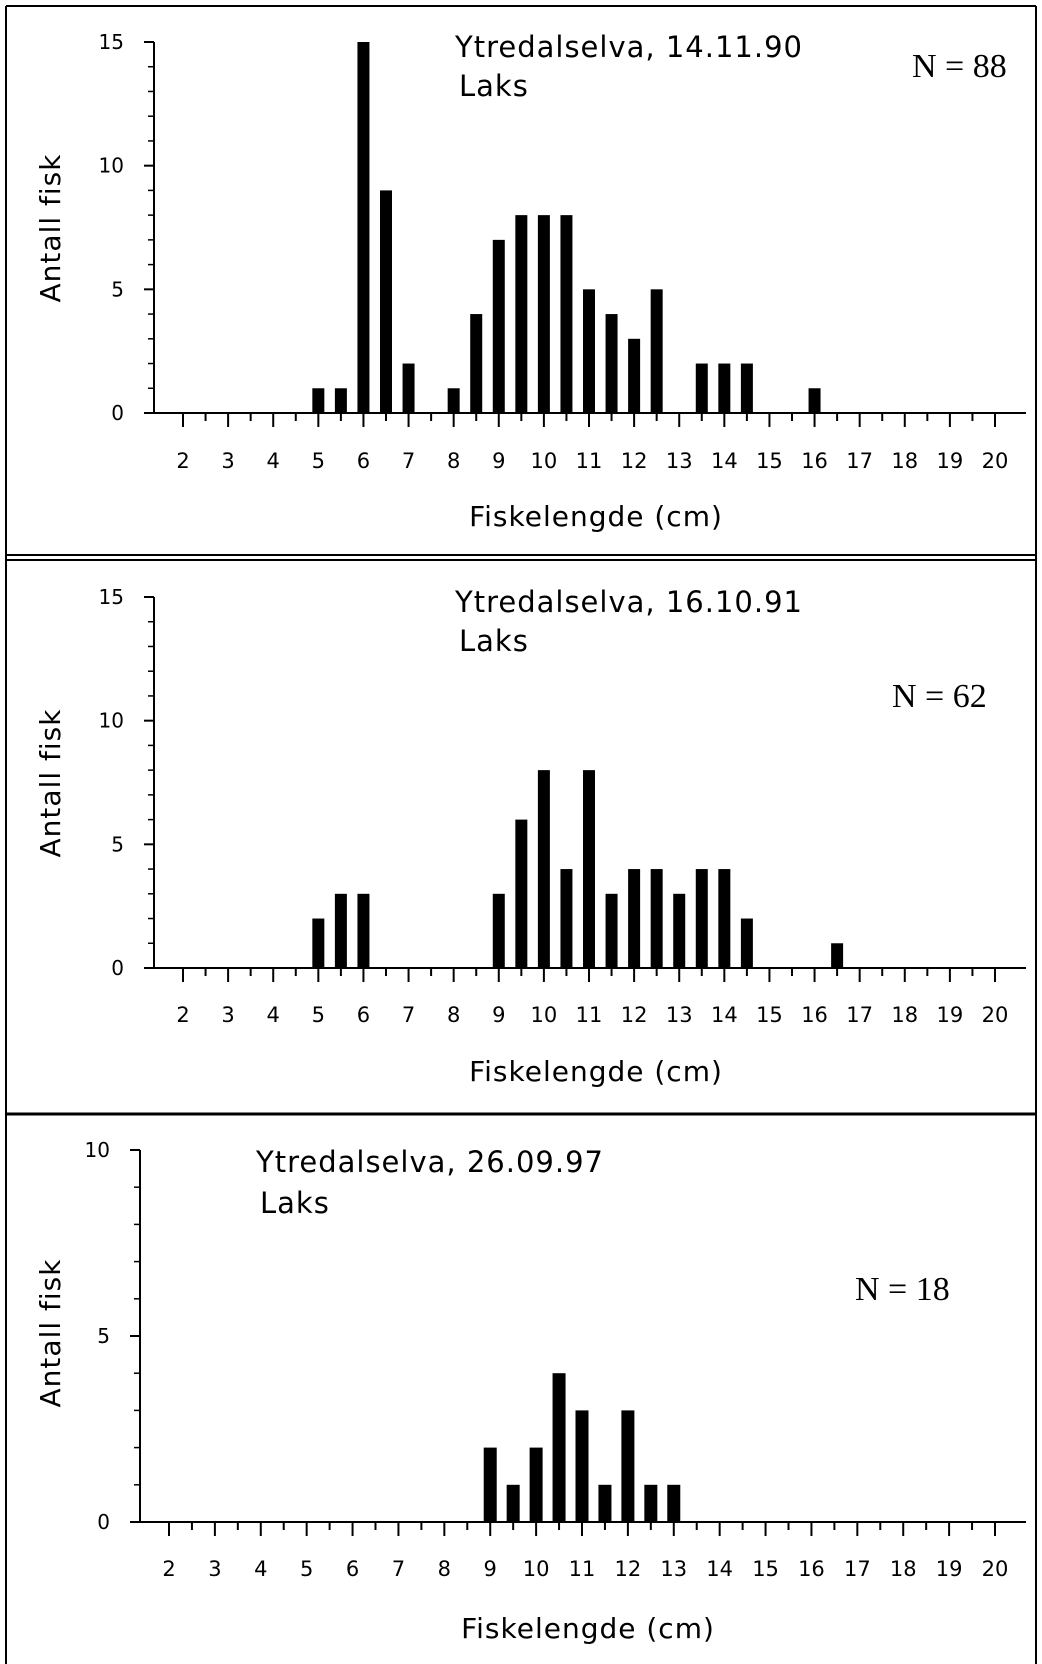 Image resolution: width=1042 pixels, height=1664 pixels. Describe the element at coordinates (902, 1289) in the screenshot. I see `sample-size-label: N = 18` at that location.